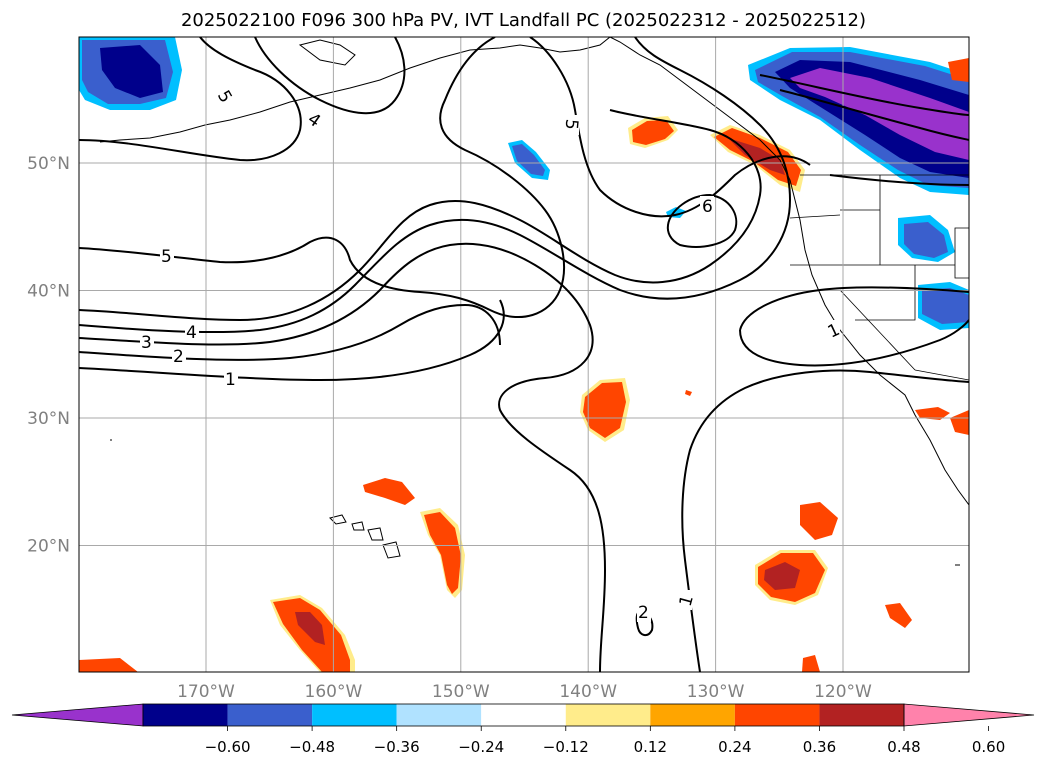 This screenshot has height=765, width=1047. I want to click on colorbar-tick-label: 0.48, so click(903, 747).